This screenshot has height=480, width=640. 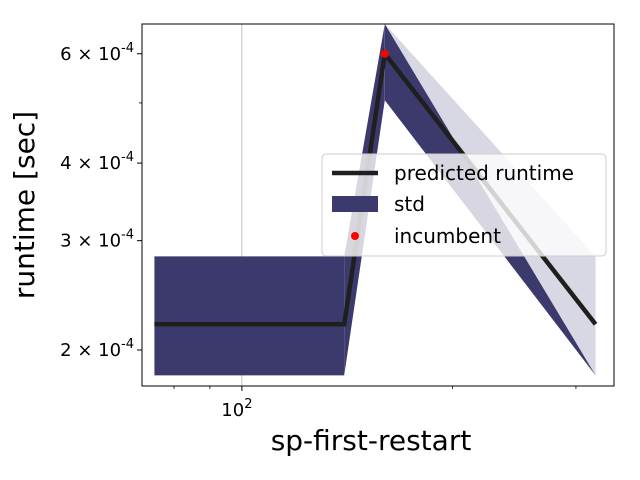 I want to click on x-tick-label: 102, so click(x=236, y=409).